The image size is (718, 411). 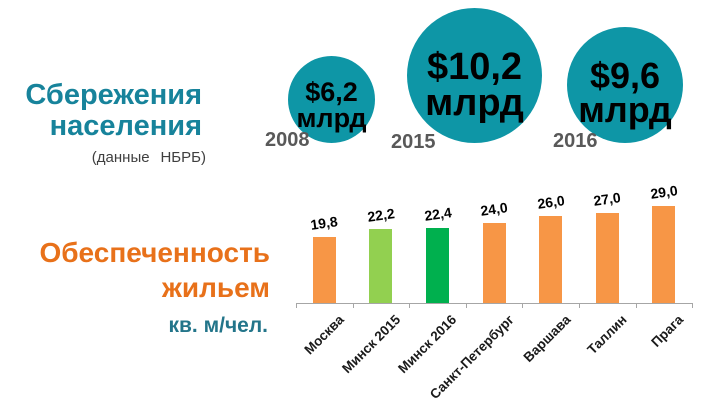 I want to click on category-label-Москва: Москва, so click(x=324, y=335).